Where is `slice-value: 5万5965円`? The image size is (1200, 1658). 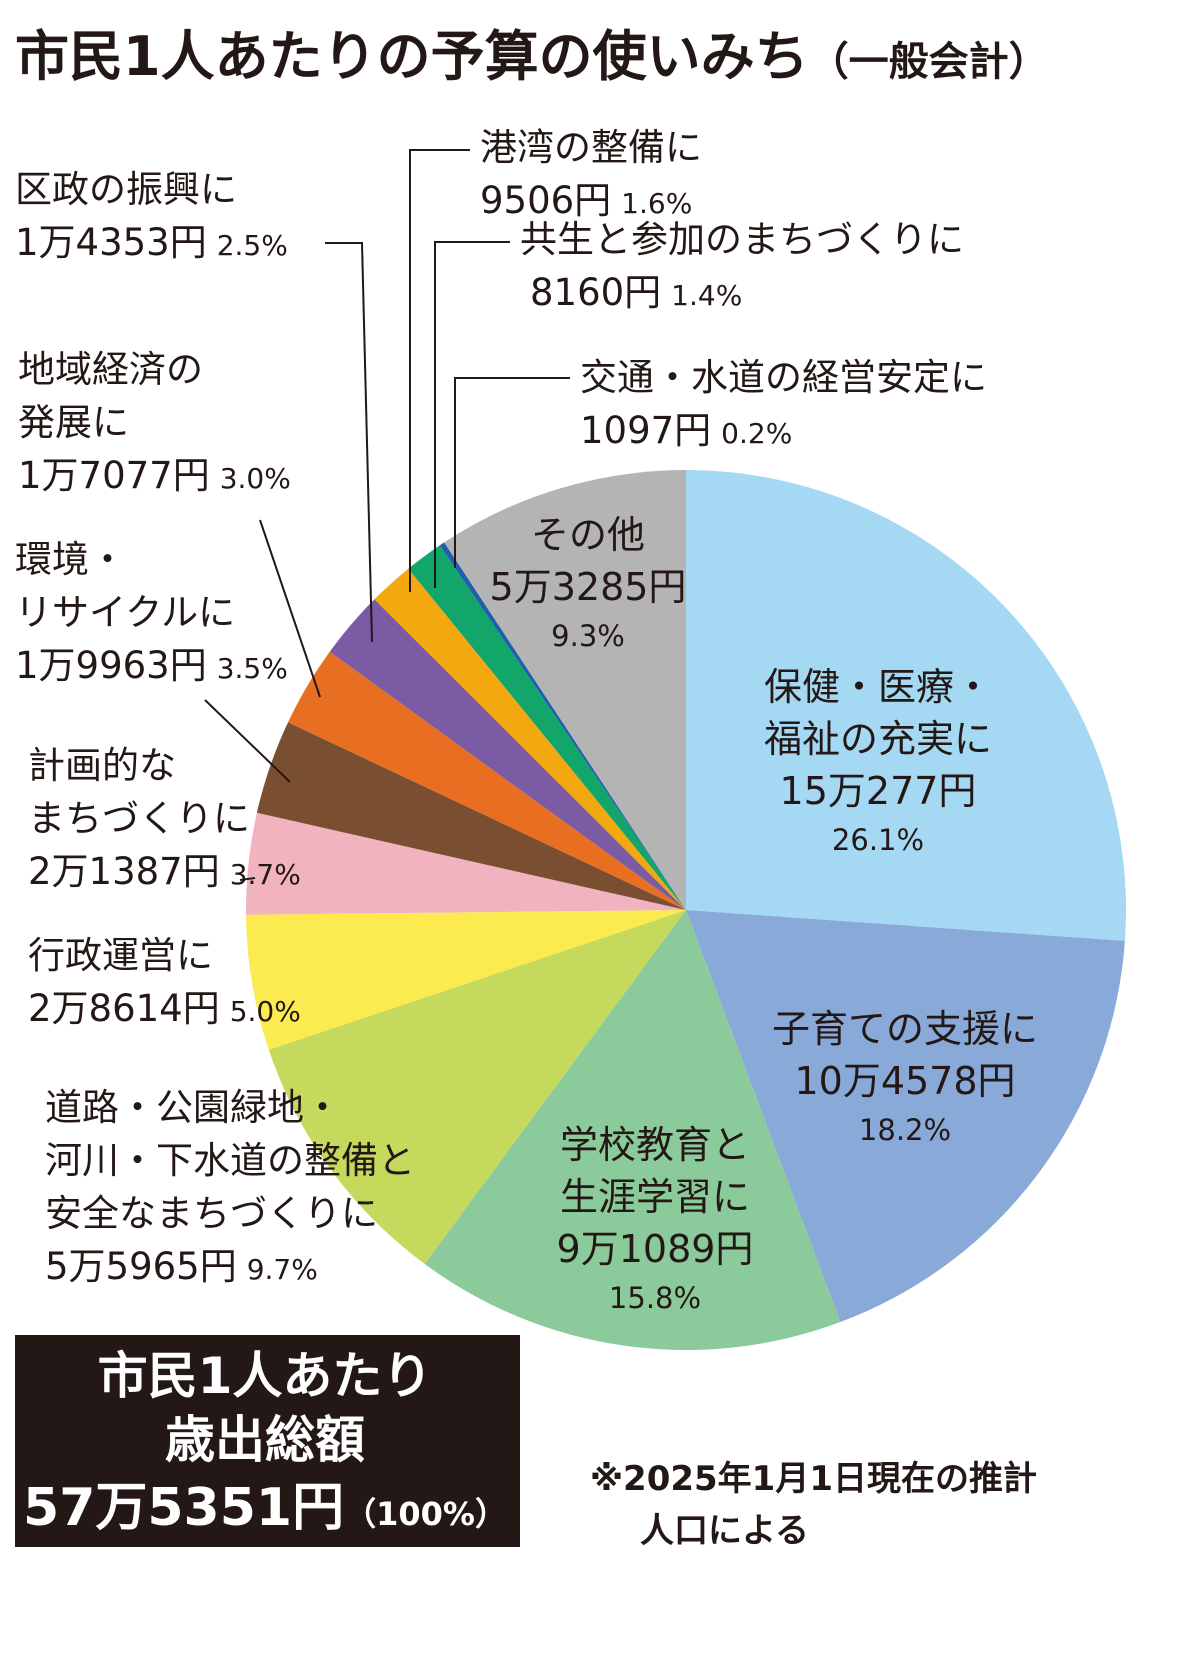
slice-value: 5万5965円 is located at coordinates (141, 1266).